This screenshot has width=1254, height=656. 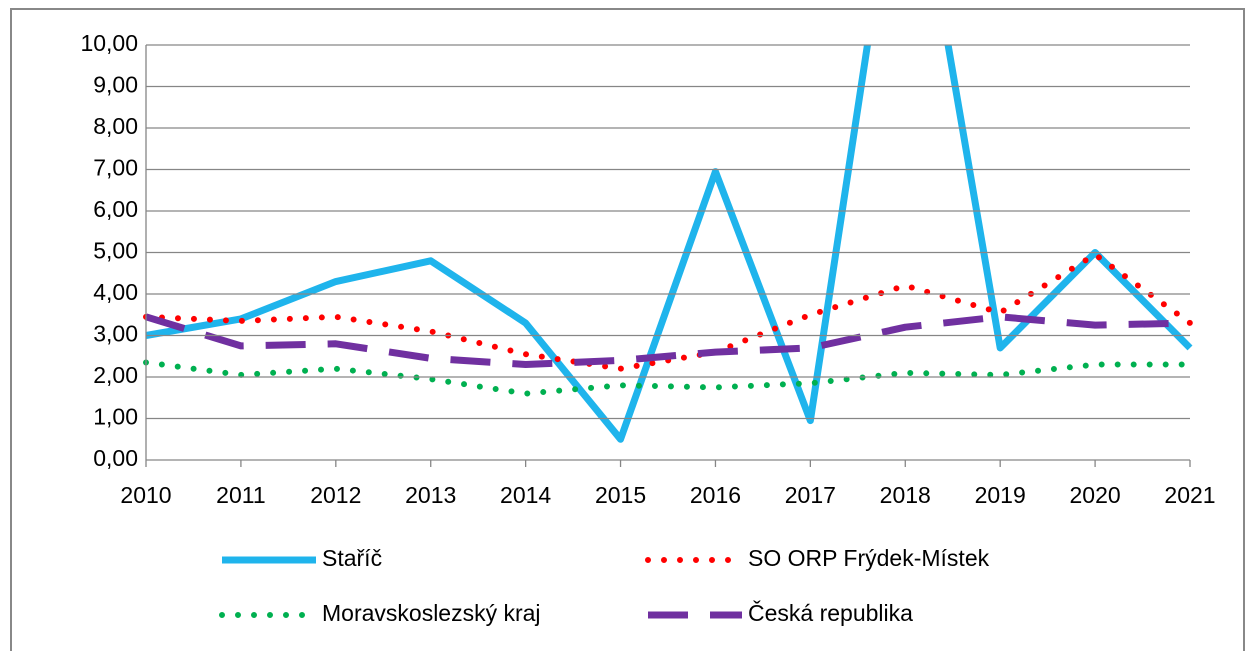 I want to click on x-tick-label: 2013, so click(x=430, y=495).